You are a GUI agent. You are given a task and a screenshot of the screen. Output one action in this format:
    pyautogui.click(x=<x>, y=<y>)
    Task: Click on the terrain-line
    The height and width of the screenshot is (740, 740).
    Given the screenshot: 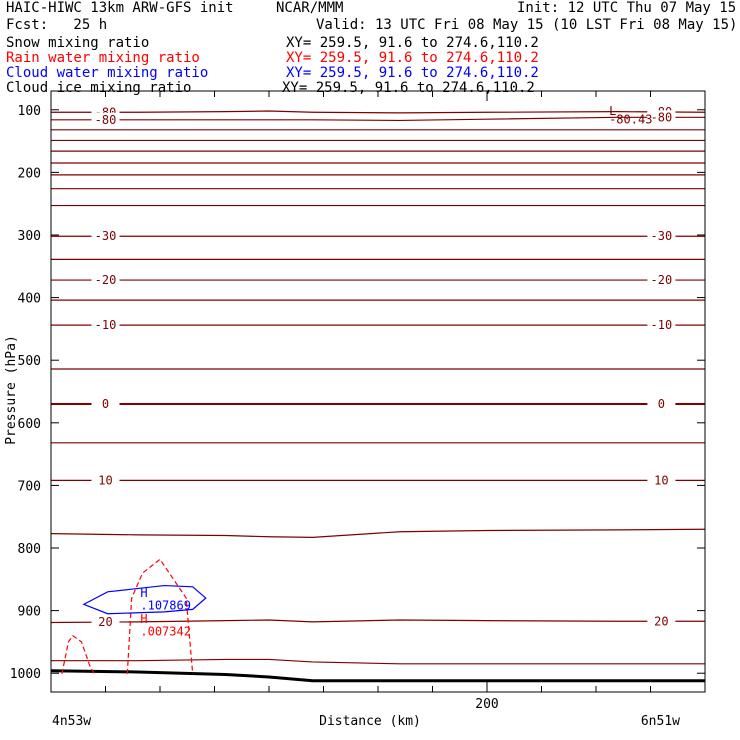 What is the action you would take?
    pyautogui.click(x=377, y=676)
    